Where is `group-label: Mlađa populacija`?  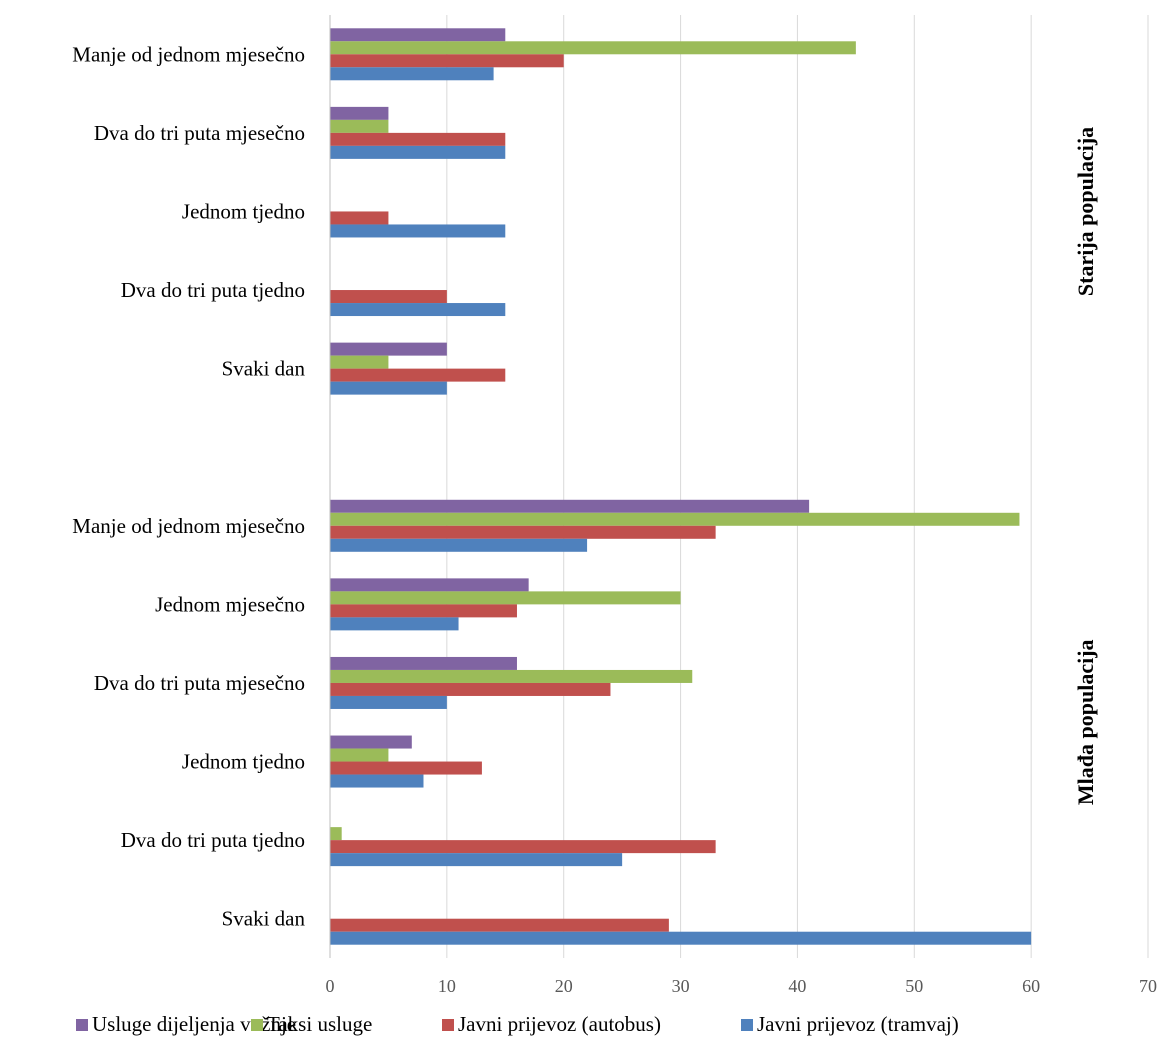 group-label: Mlađa populacija is located at coordinates (1085, 722).